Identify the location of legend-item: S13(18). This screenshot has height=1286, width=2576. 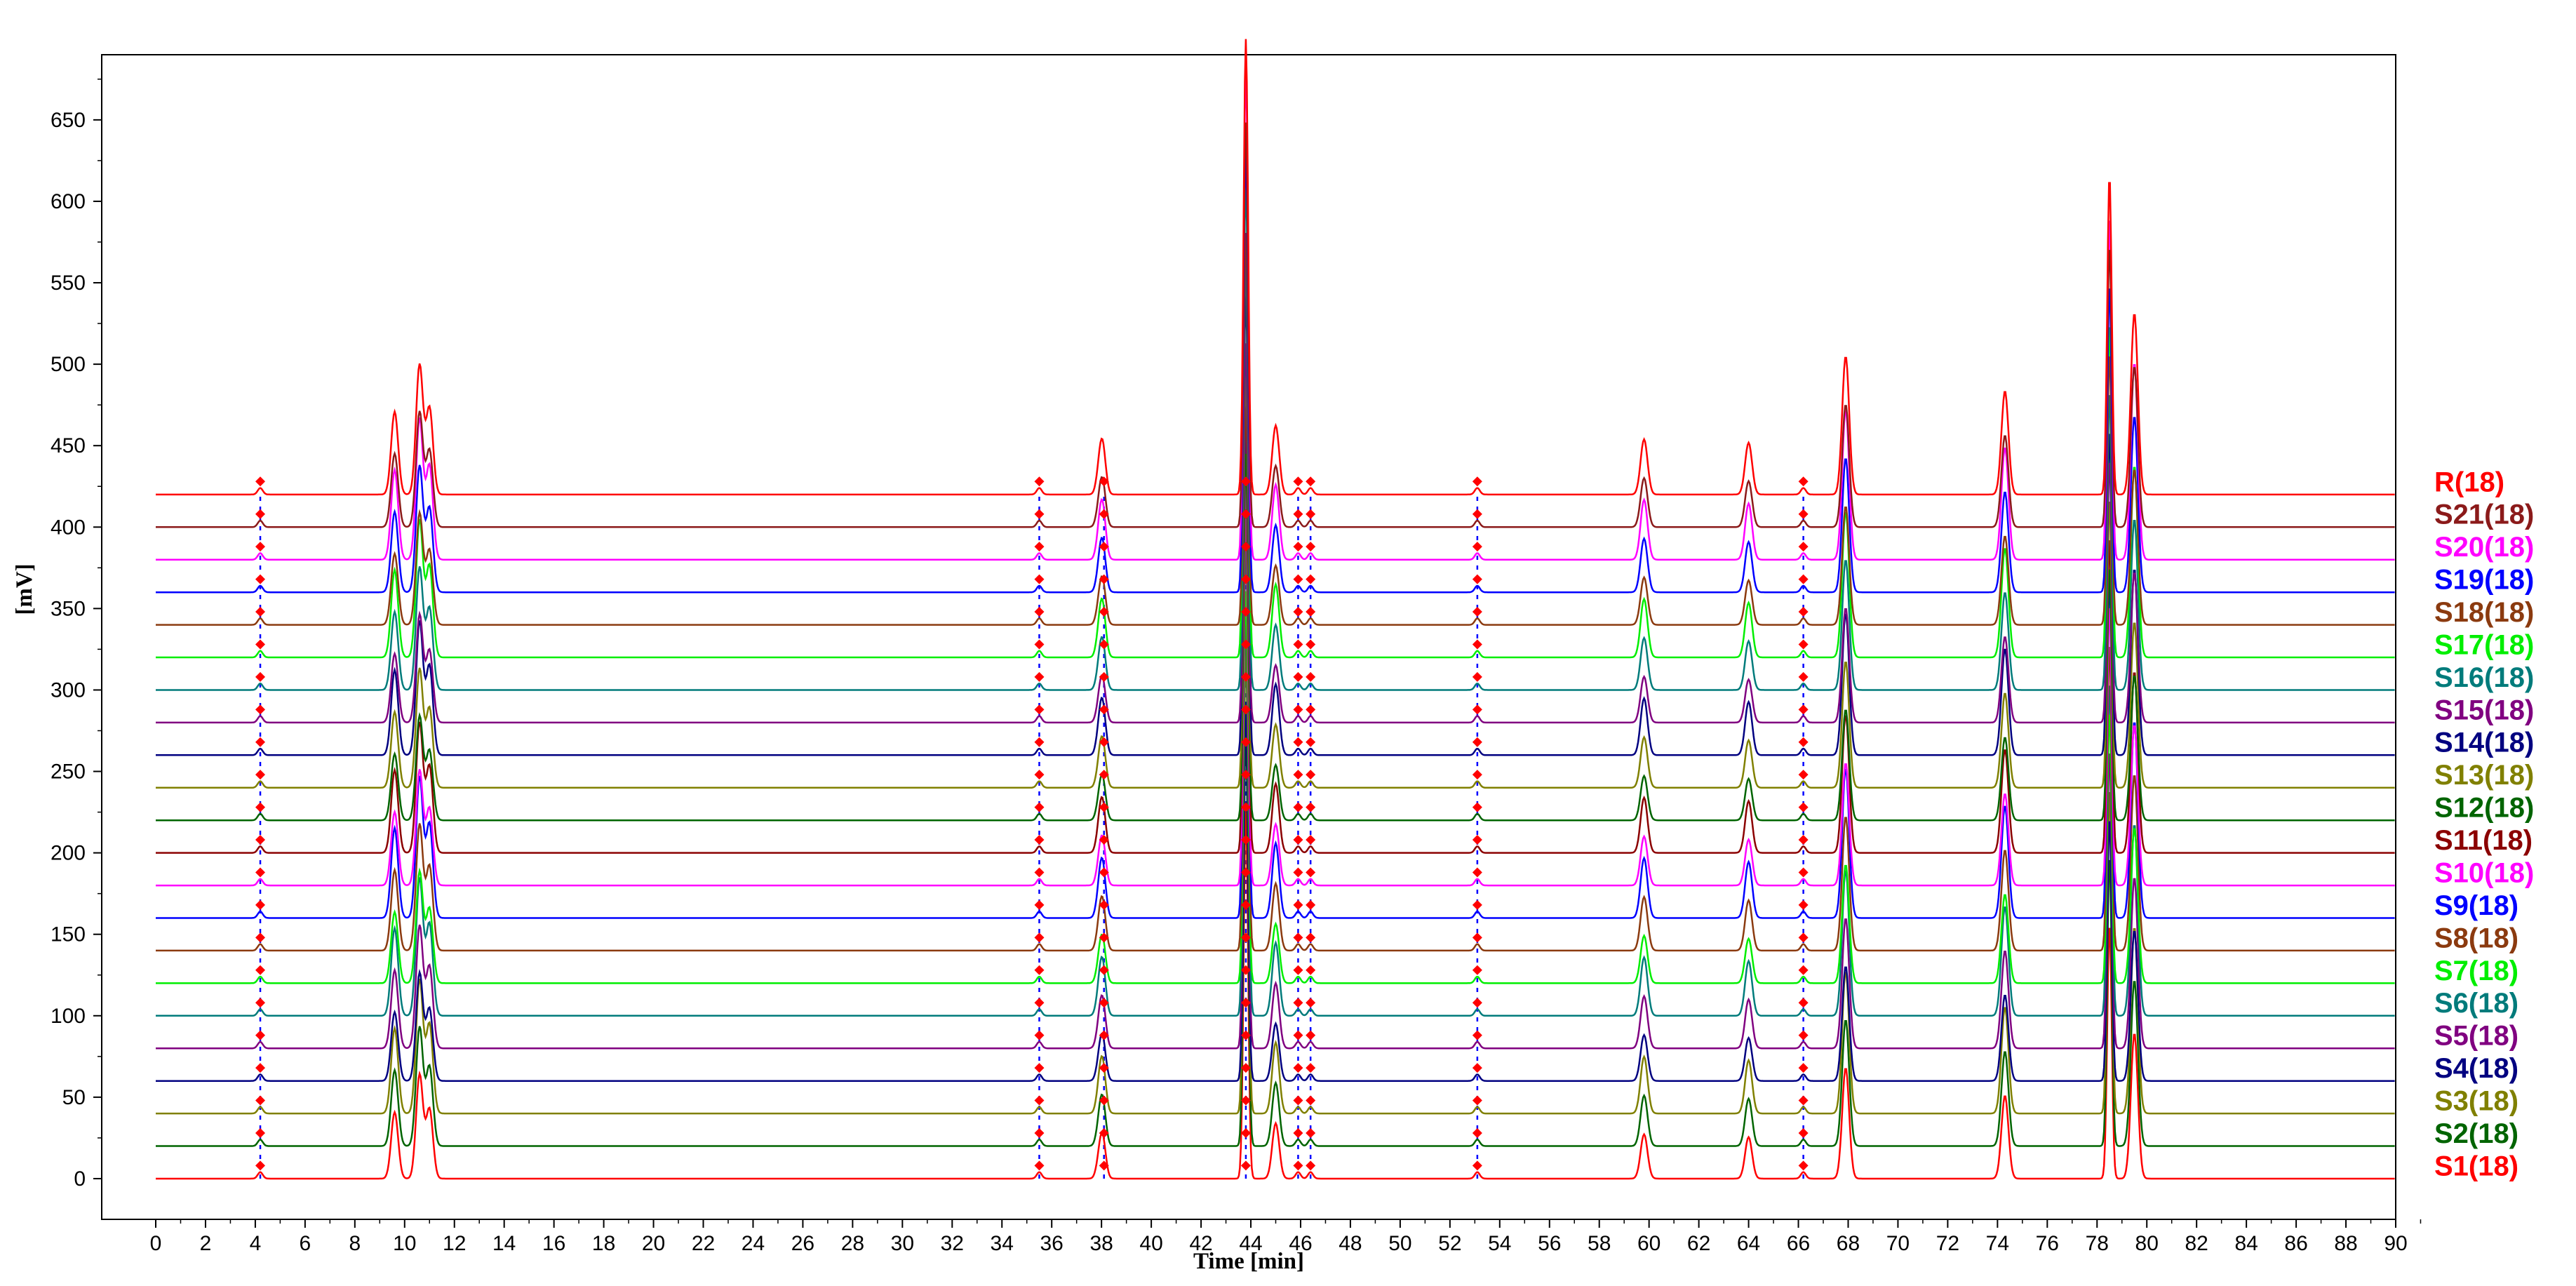
(2484, 775).